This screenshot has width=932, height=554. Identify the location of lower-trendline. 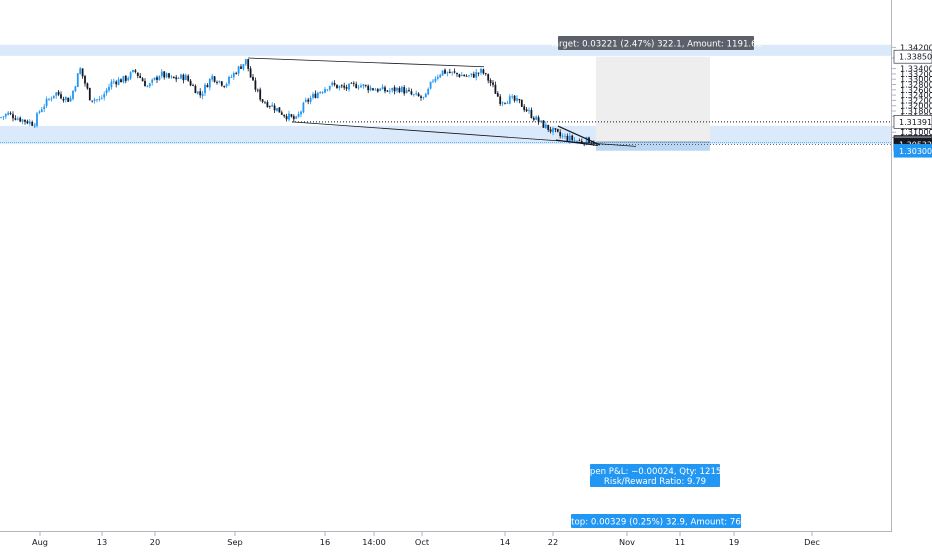
(464, 134).